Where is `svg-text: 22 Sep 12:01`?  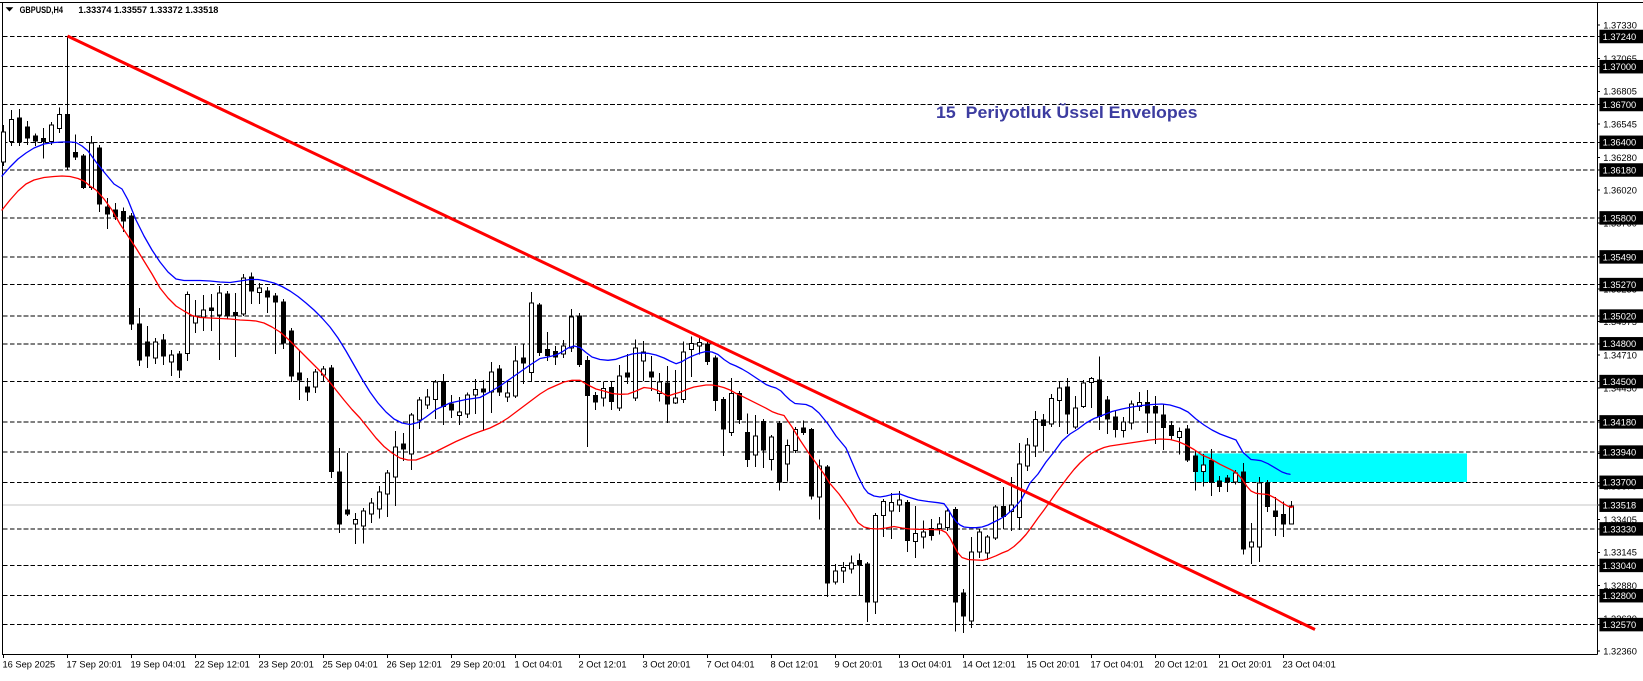 svg-text: 22 Sep 12:01 is located at coordinates (222, 665).